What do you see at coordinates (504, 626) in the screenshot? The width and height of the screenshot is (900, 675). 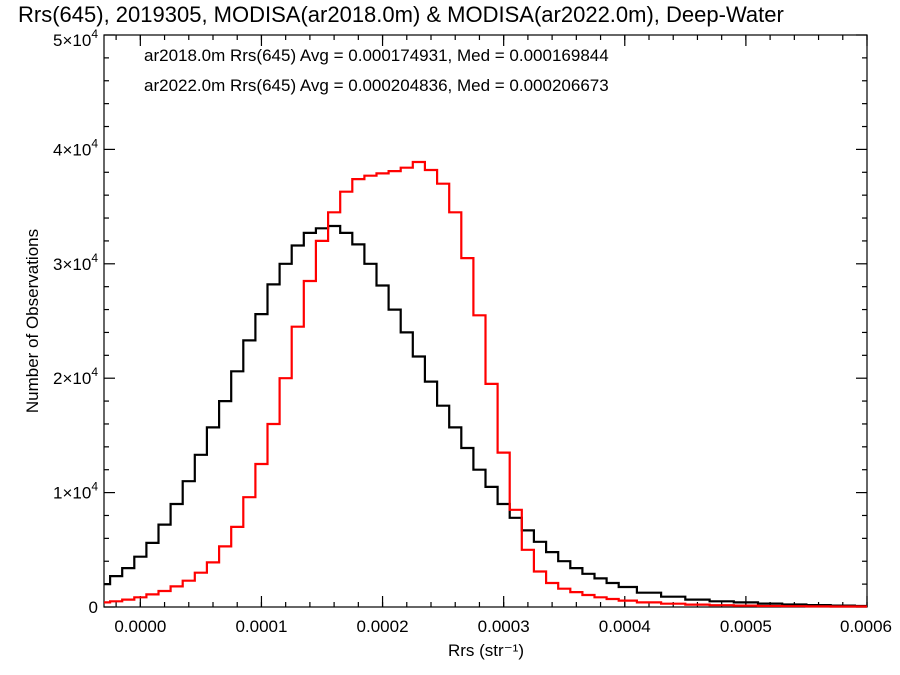 I see `x-tick-label: 0.0003` at bounding box center [504, 626].